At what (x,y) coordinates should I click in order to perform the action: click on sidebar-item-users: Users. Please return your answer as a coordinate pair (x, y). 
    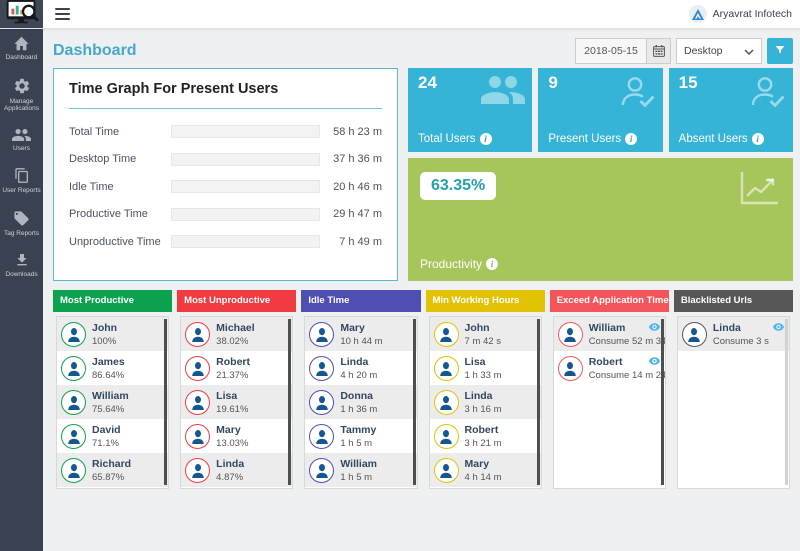
    Looking at the image, I should click on (21, 140).